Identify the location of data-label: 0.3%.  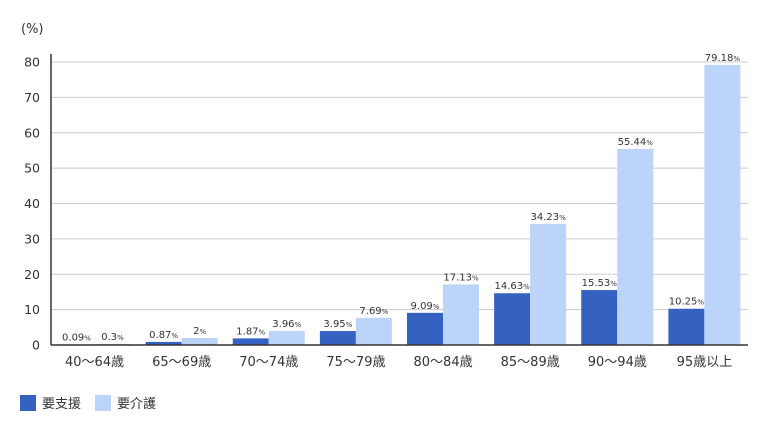
(112, 337).